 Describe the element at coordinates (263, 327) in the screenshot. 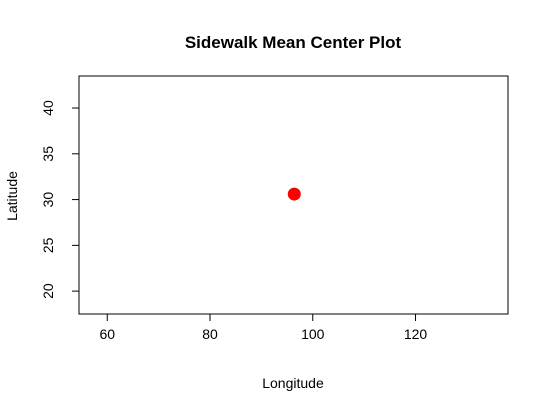

I see `x-axis: 60 80 100 120` at that location.